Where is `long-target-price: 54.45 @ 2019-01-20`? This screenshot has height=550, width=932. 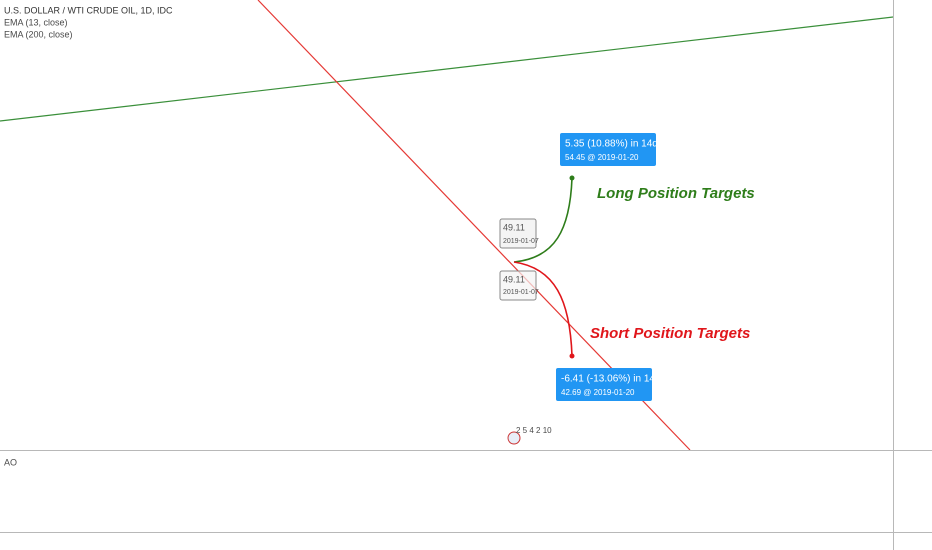
long-target-price: 54.45 @ 2019-01-20 is located at coordinates (602, 157).